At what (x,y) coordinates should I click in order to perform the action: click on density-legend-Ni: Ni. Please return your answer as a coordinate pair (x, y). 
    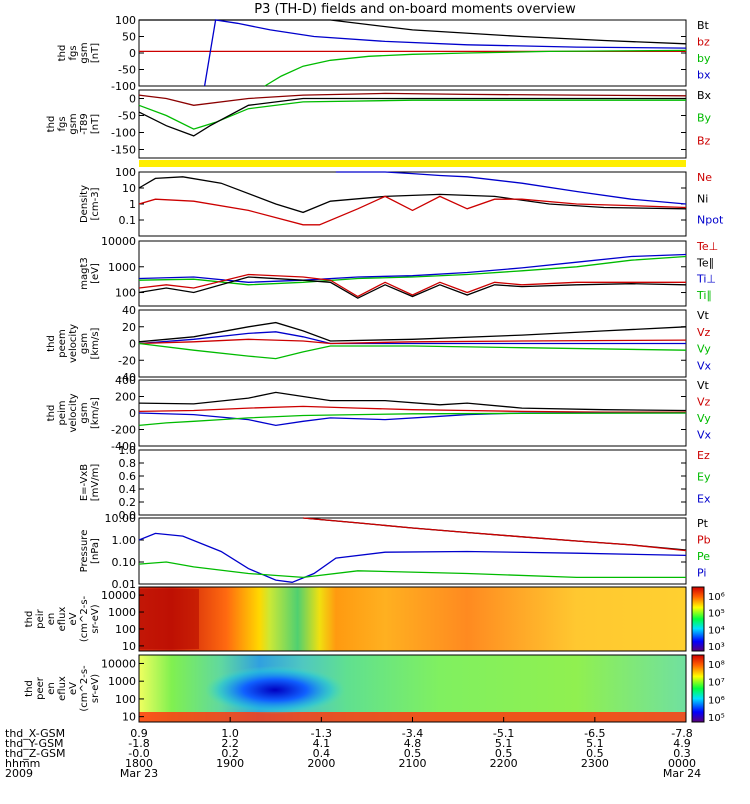
    Looking at the image, I should click on (702, 198).